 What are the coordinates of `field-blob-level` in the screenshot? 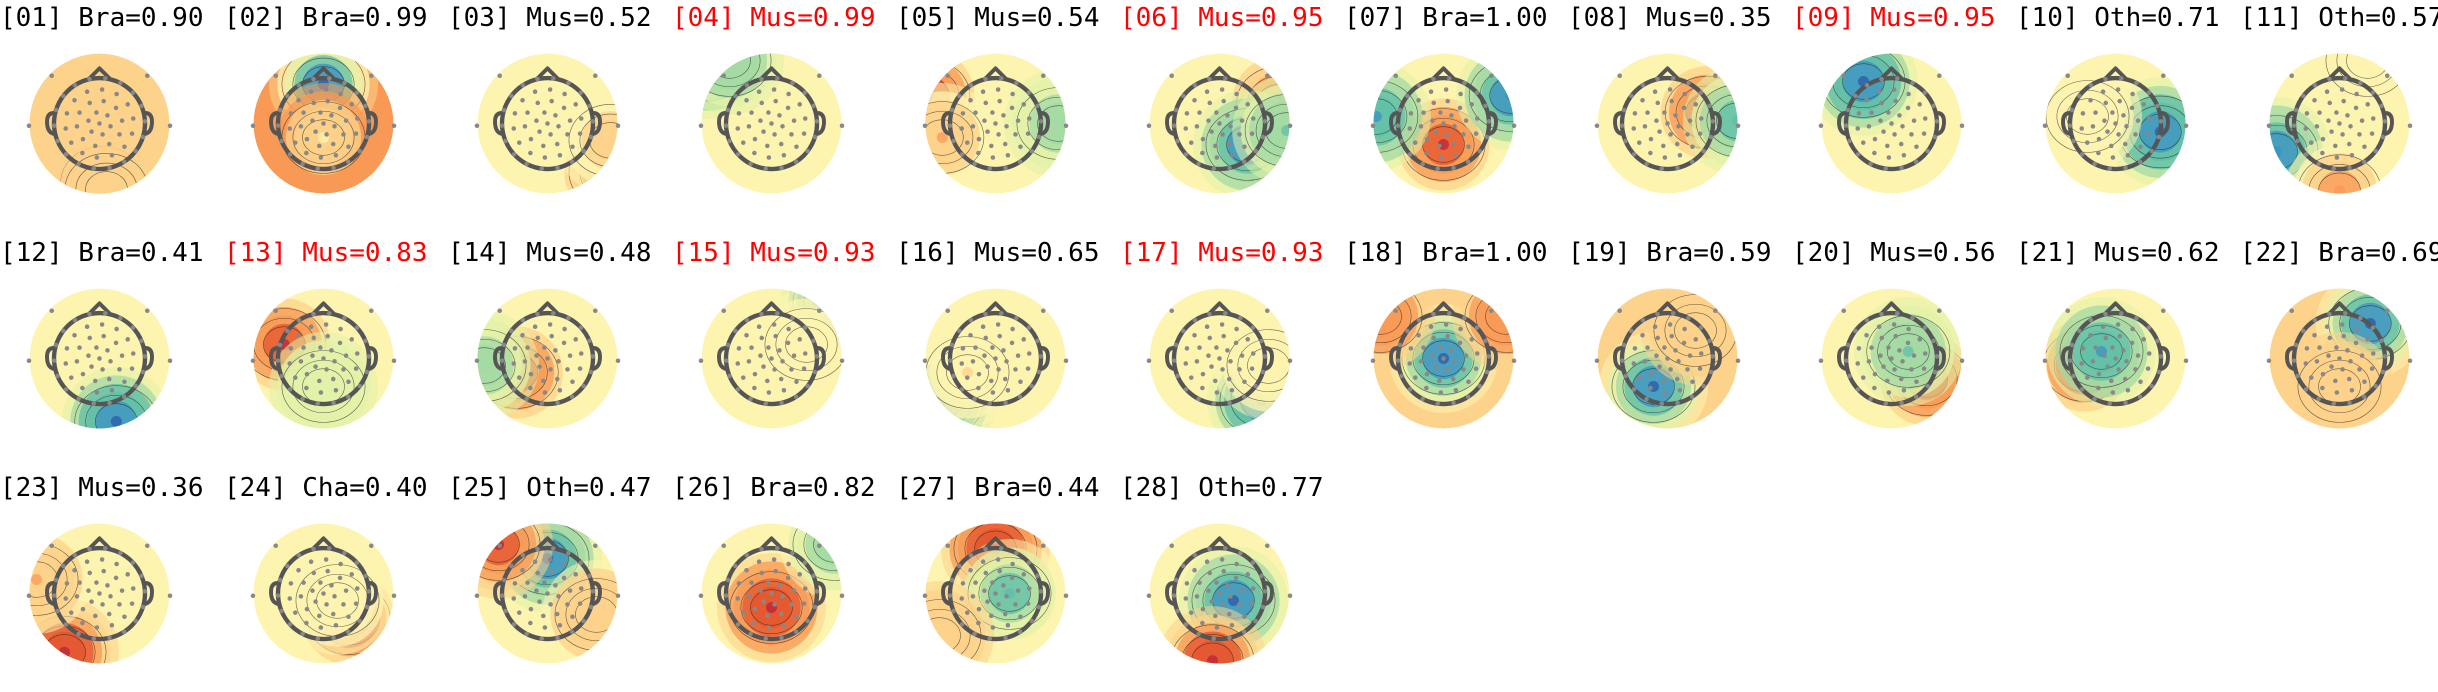 It's located at (1510, 95).